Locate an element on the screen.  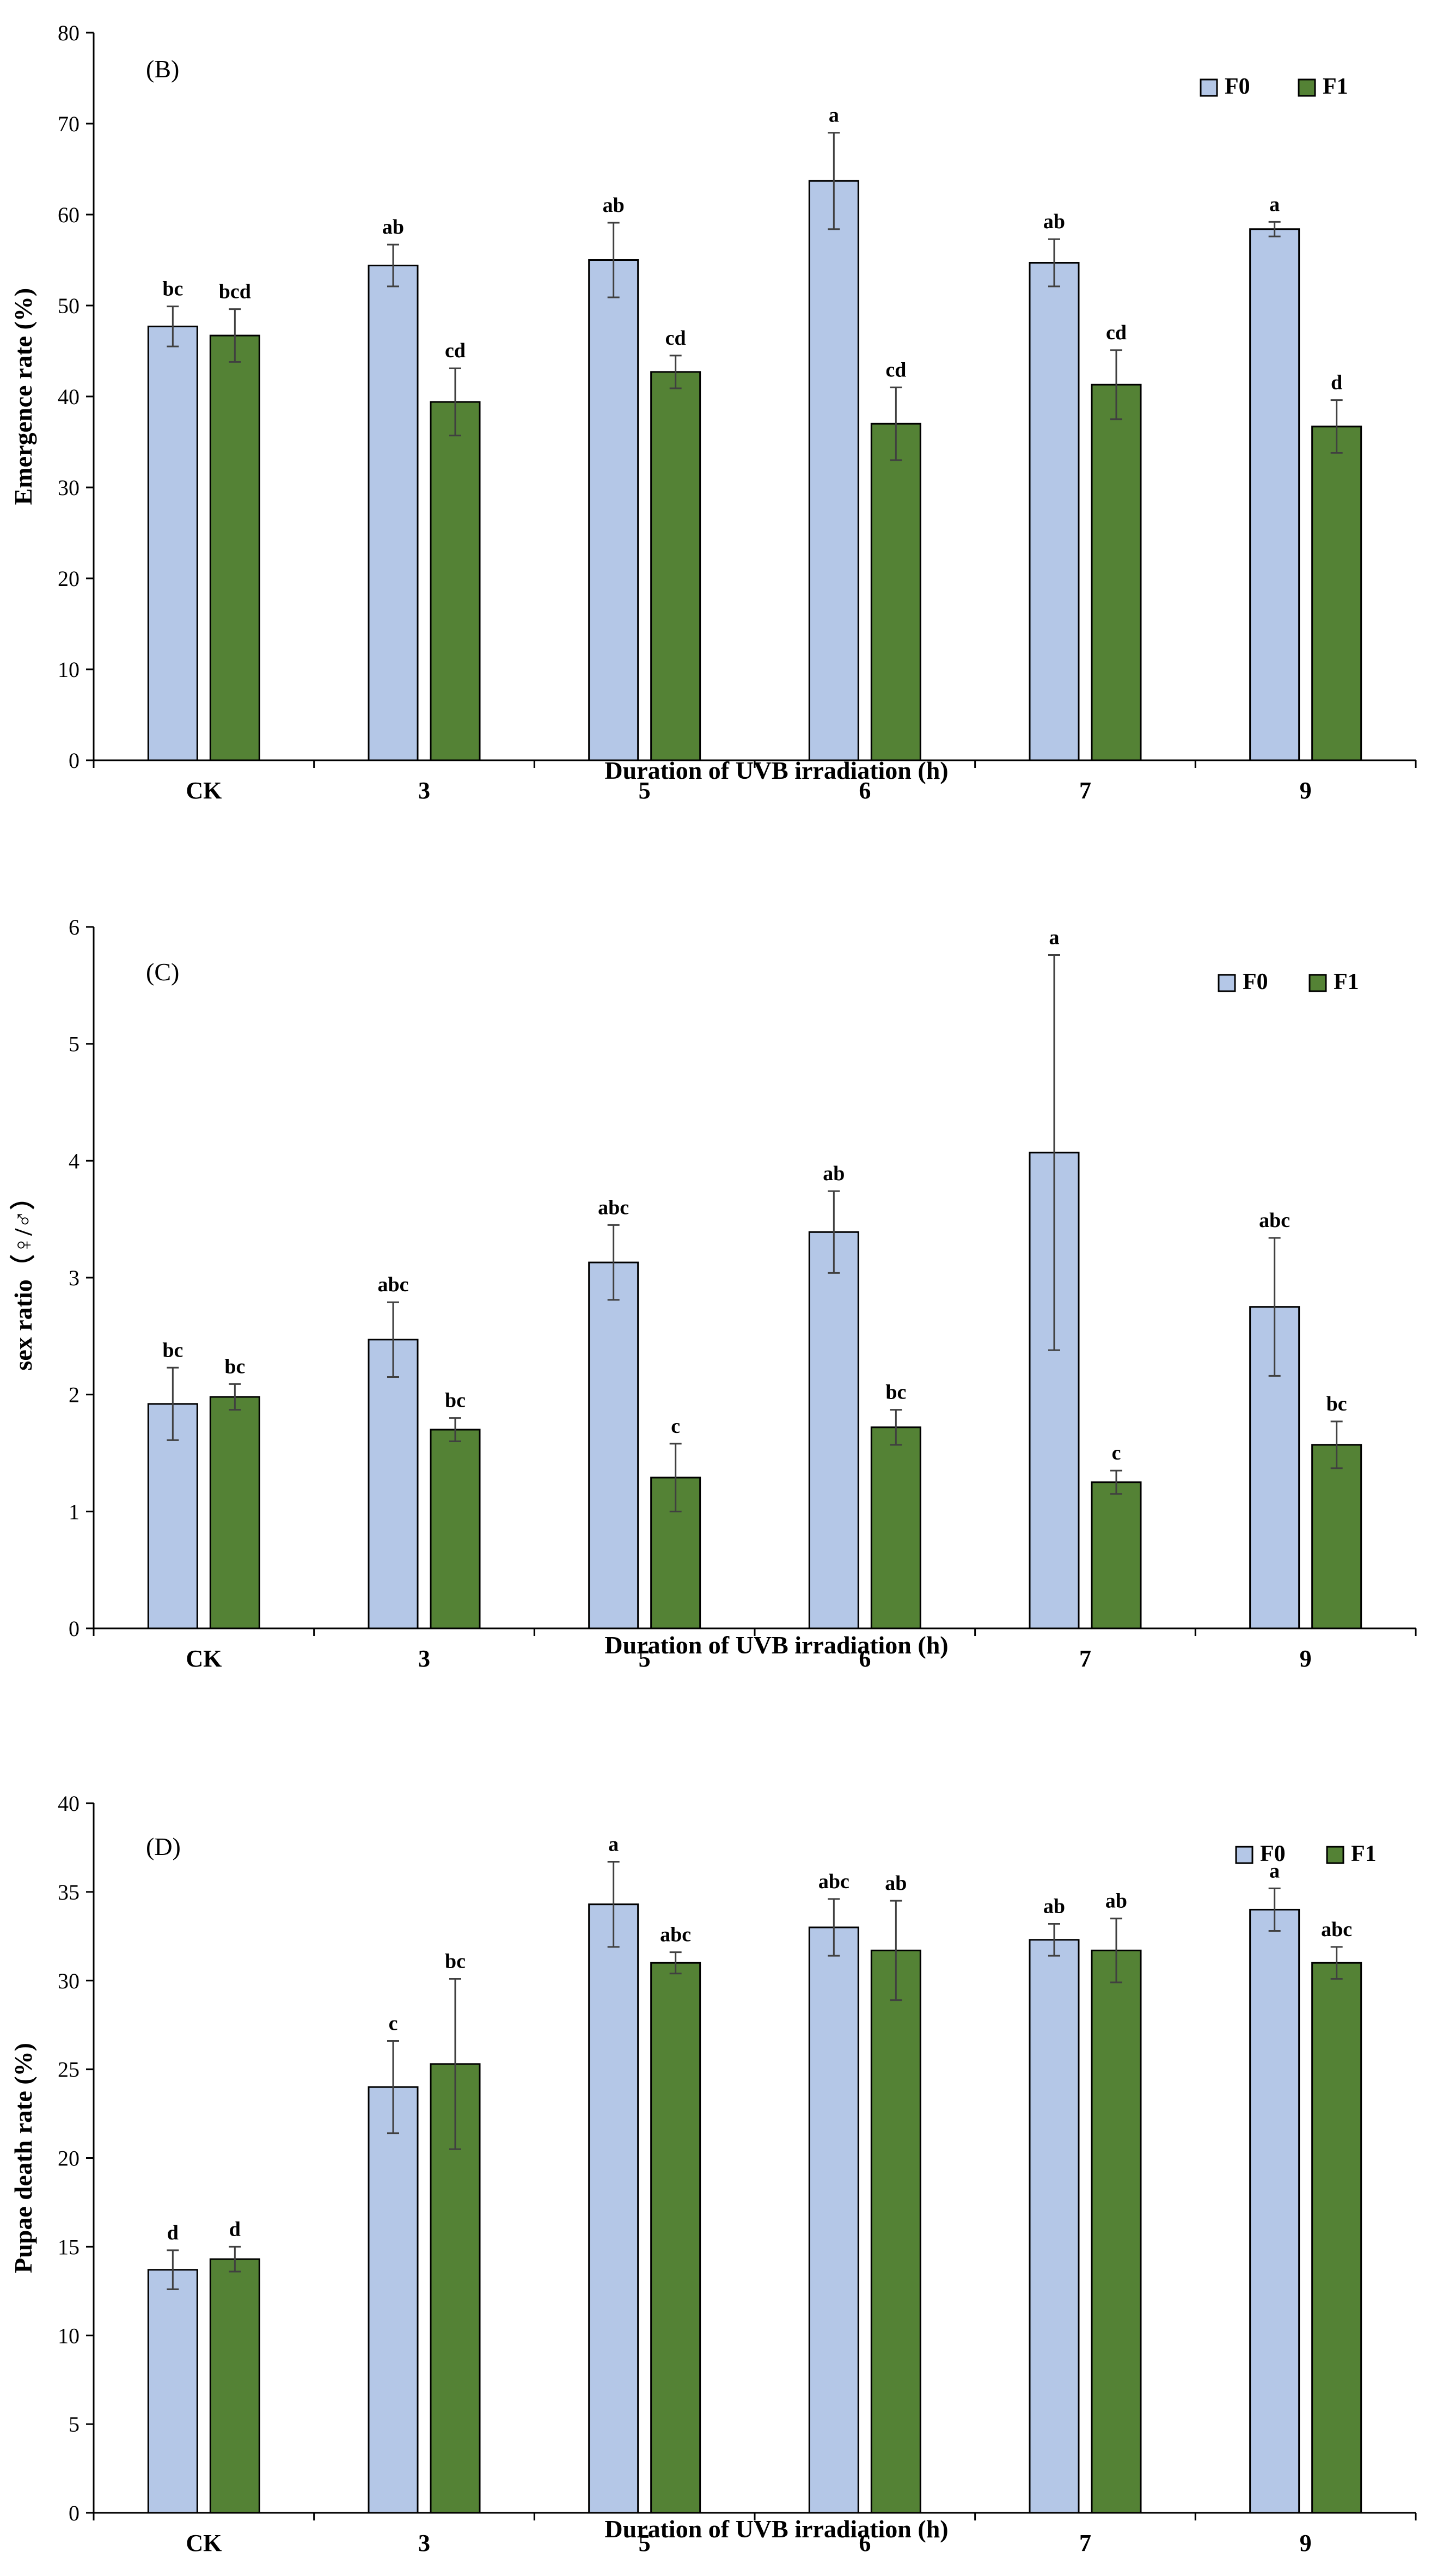
y-tick-label: 6 is located at coordinates (74, 927).